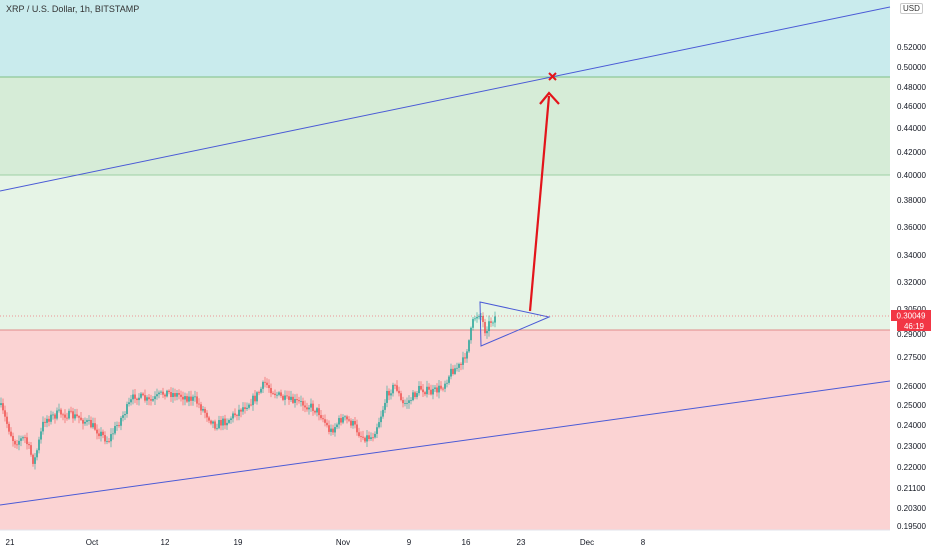 This screenshot has width=932, height=550. What do you see at coordinates (911, 526) in the screenshot?
I see `price-tick: 0.19500` at bounding box center [911, 526].